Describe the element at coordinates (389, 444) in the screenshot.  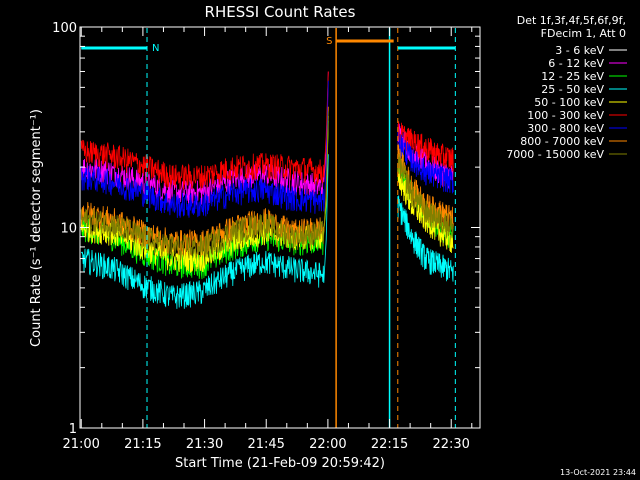
I see `x-tick-label: 22:15` at that location.